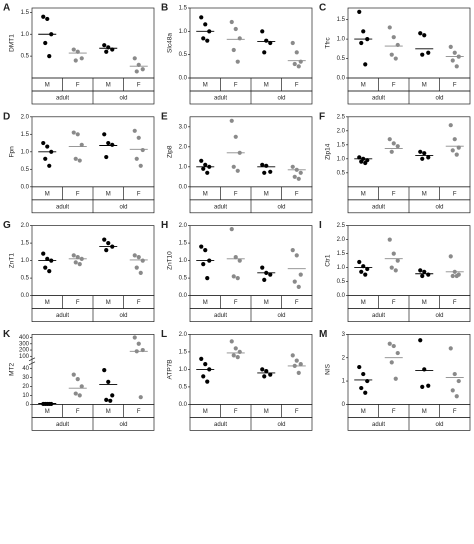  I want to click on y-axis-label: ZnT1, so click(12, 261).